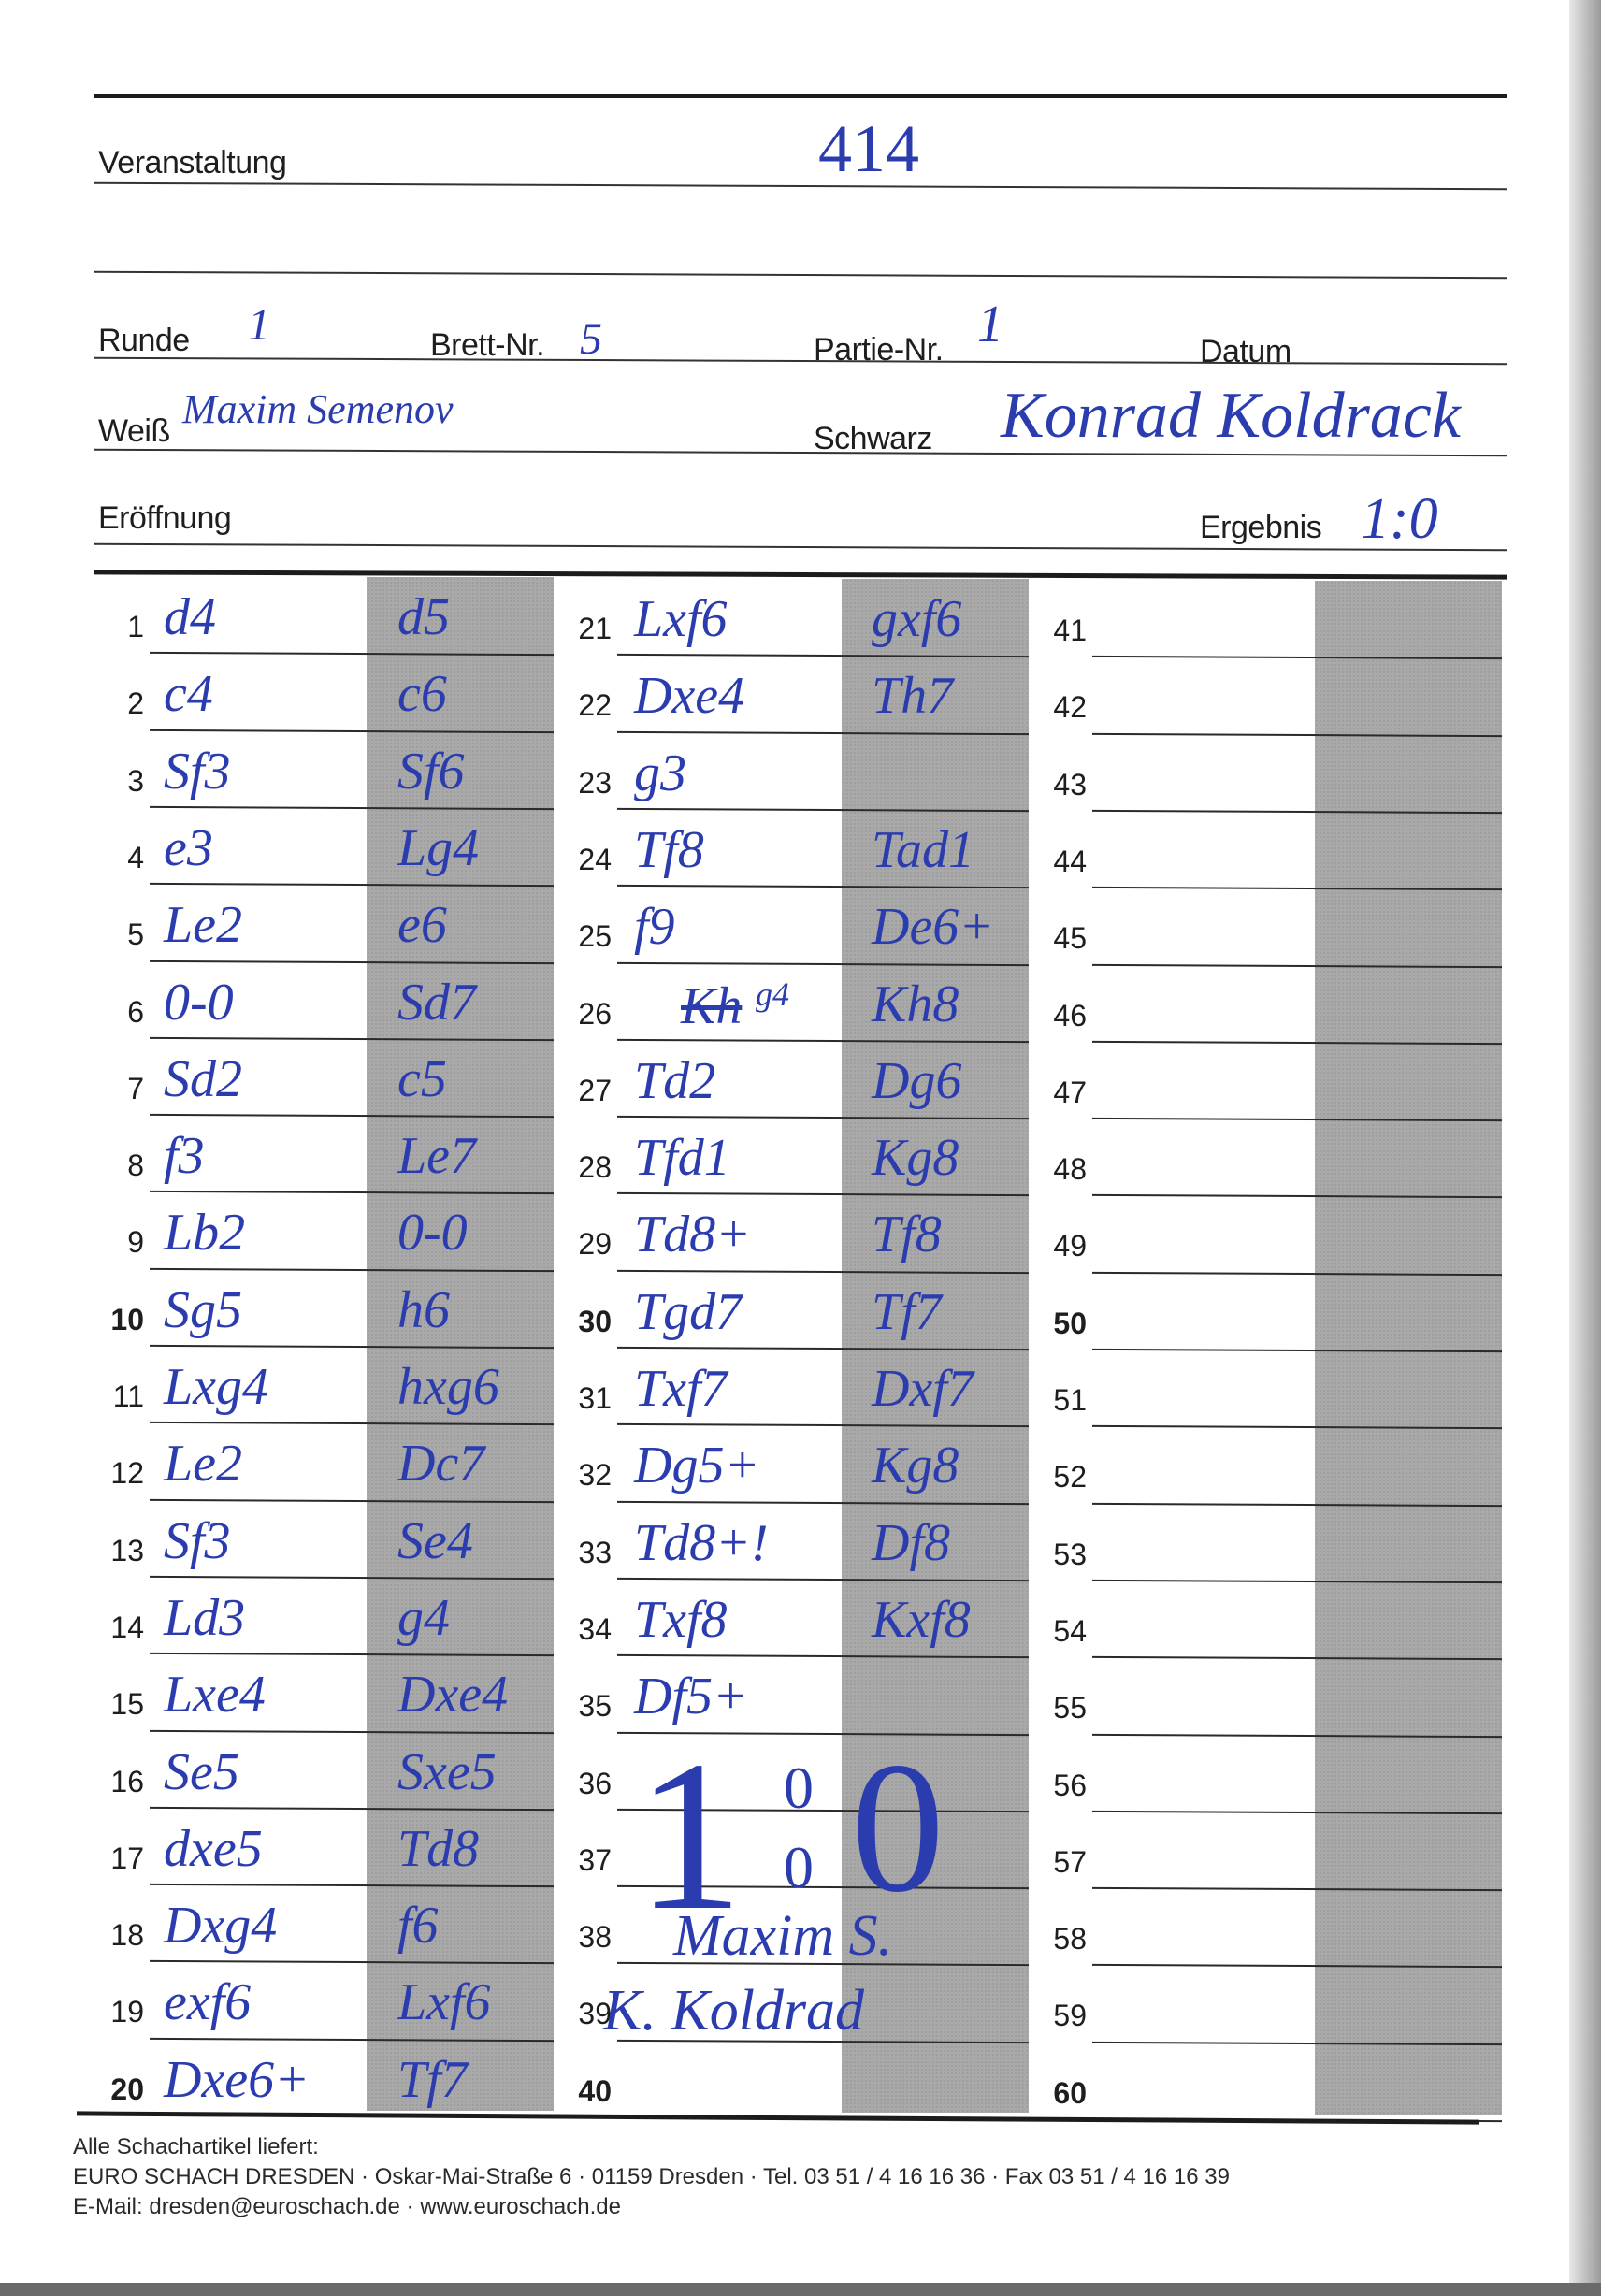  Describe the element at coordinates (431, 771) in the screenshot. I see `black-move: Sf6` at that location.